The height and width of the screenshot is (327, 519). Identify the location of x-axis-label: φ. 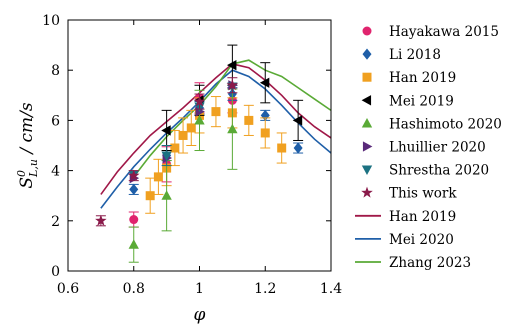
(200, 315).